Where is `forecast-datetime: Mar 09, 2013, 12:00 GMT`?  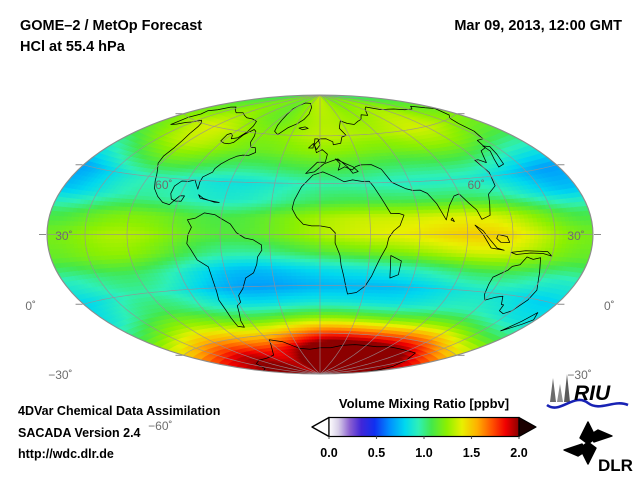 forecast-datetime: Mar 09, 2013, 12:00 GMT is located at coordinates (538, 26).